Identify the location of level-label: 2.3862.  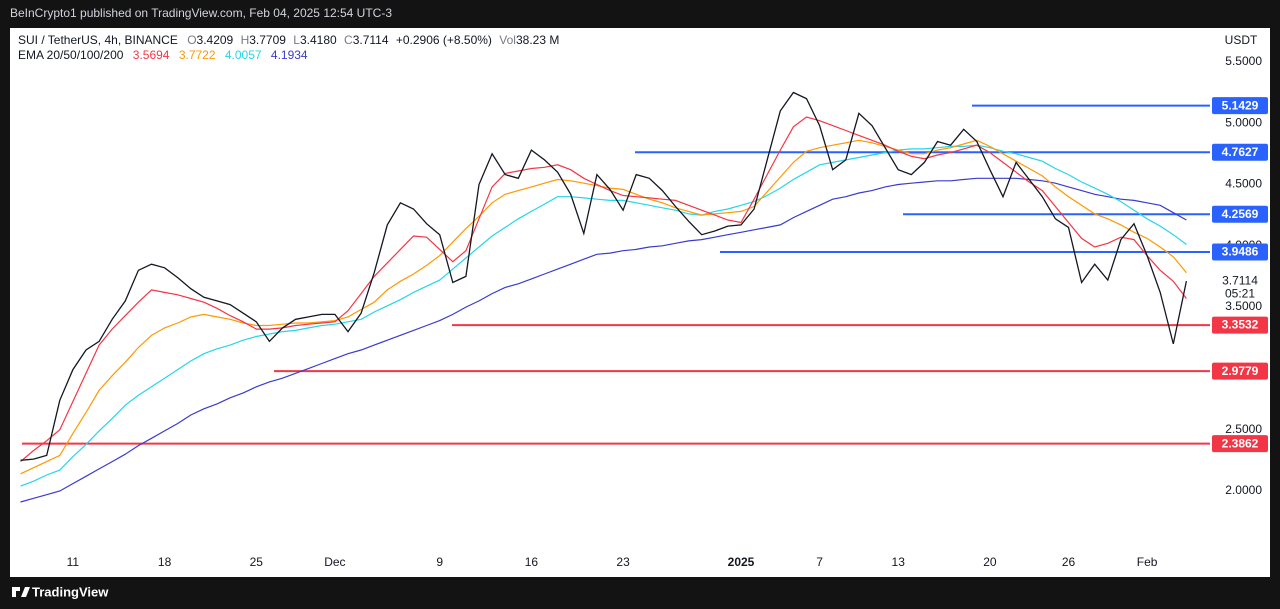
(1240, 443).